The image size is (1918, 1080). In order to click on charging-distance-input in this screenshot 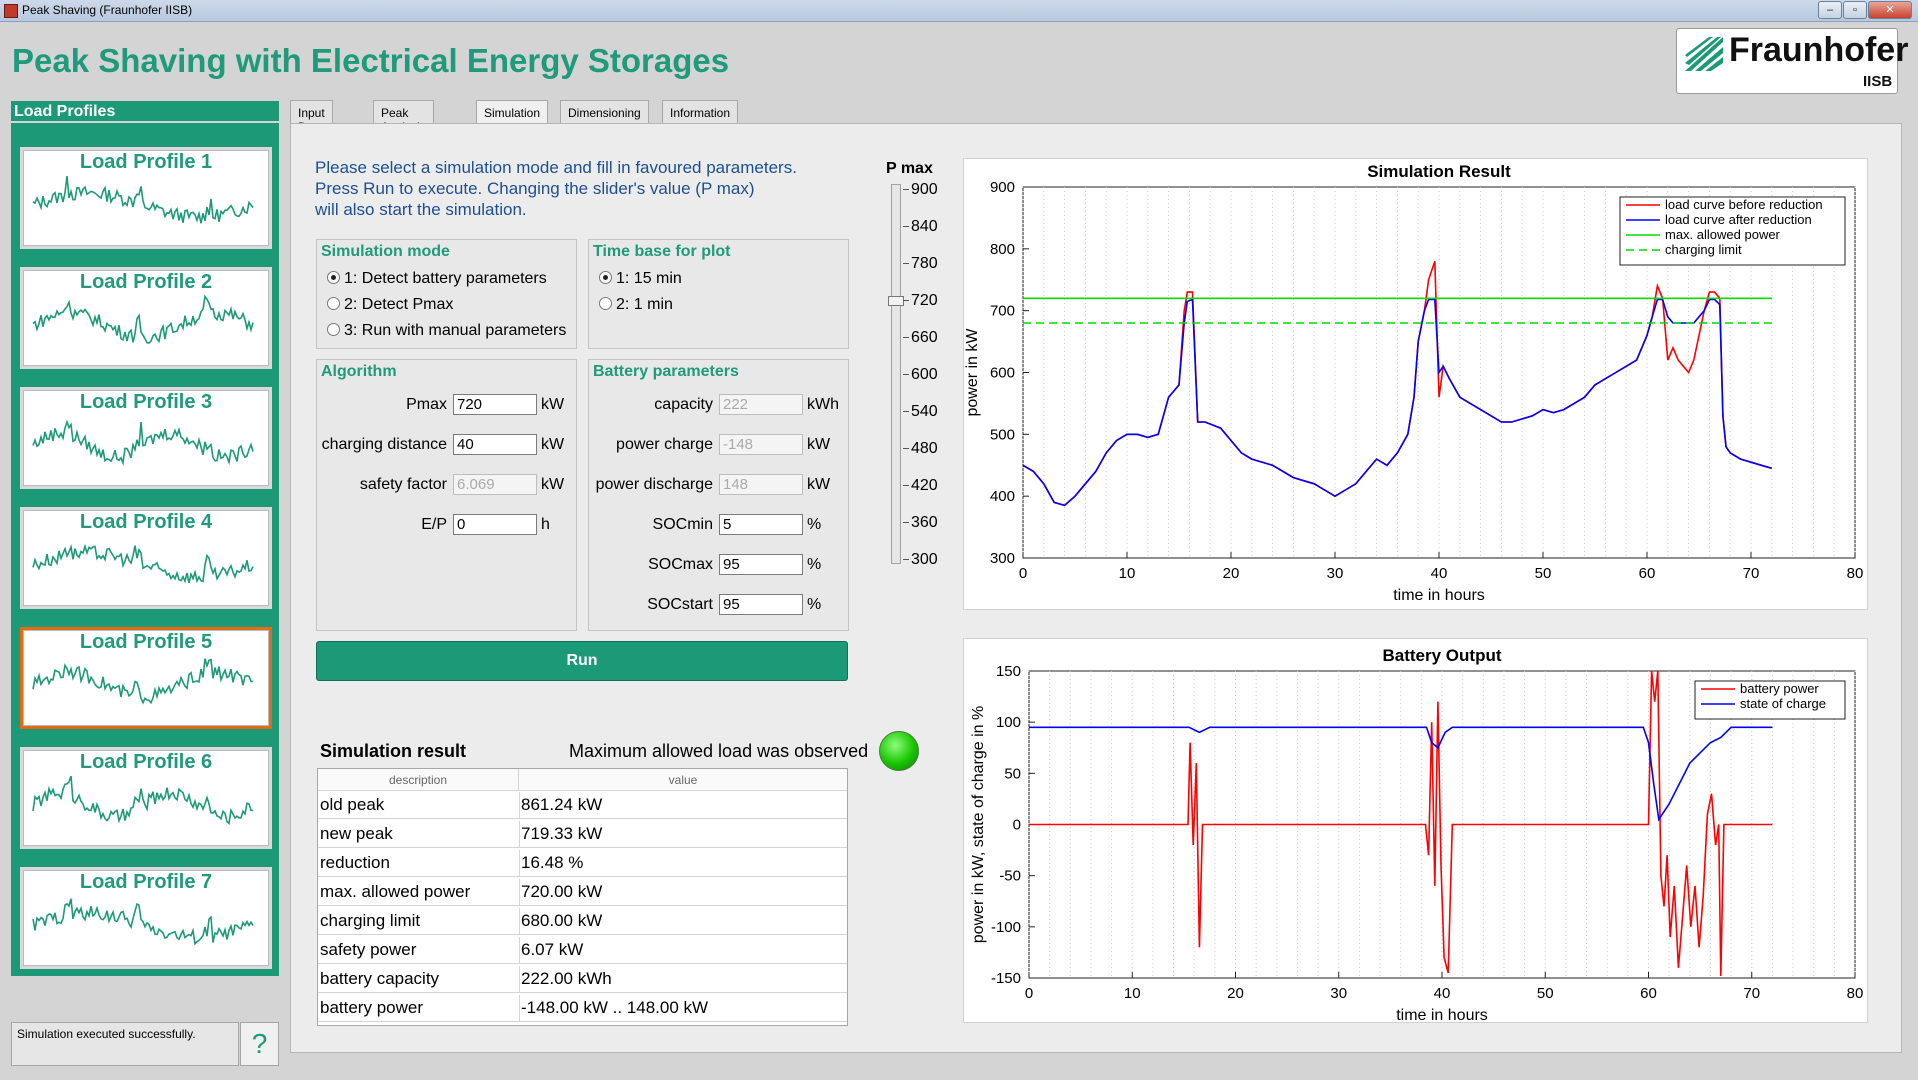, I will do `click(495, 444)`.